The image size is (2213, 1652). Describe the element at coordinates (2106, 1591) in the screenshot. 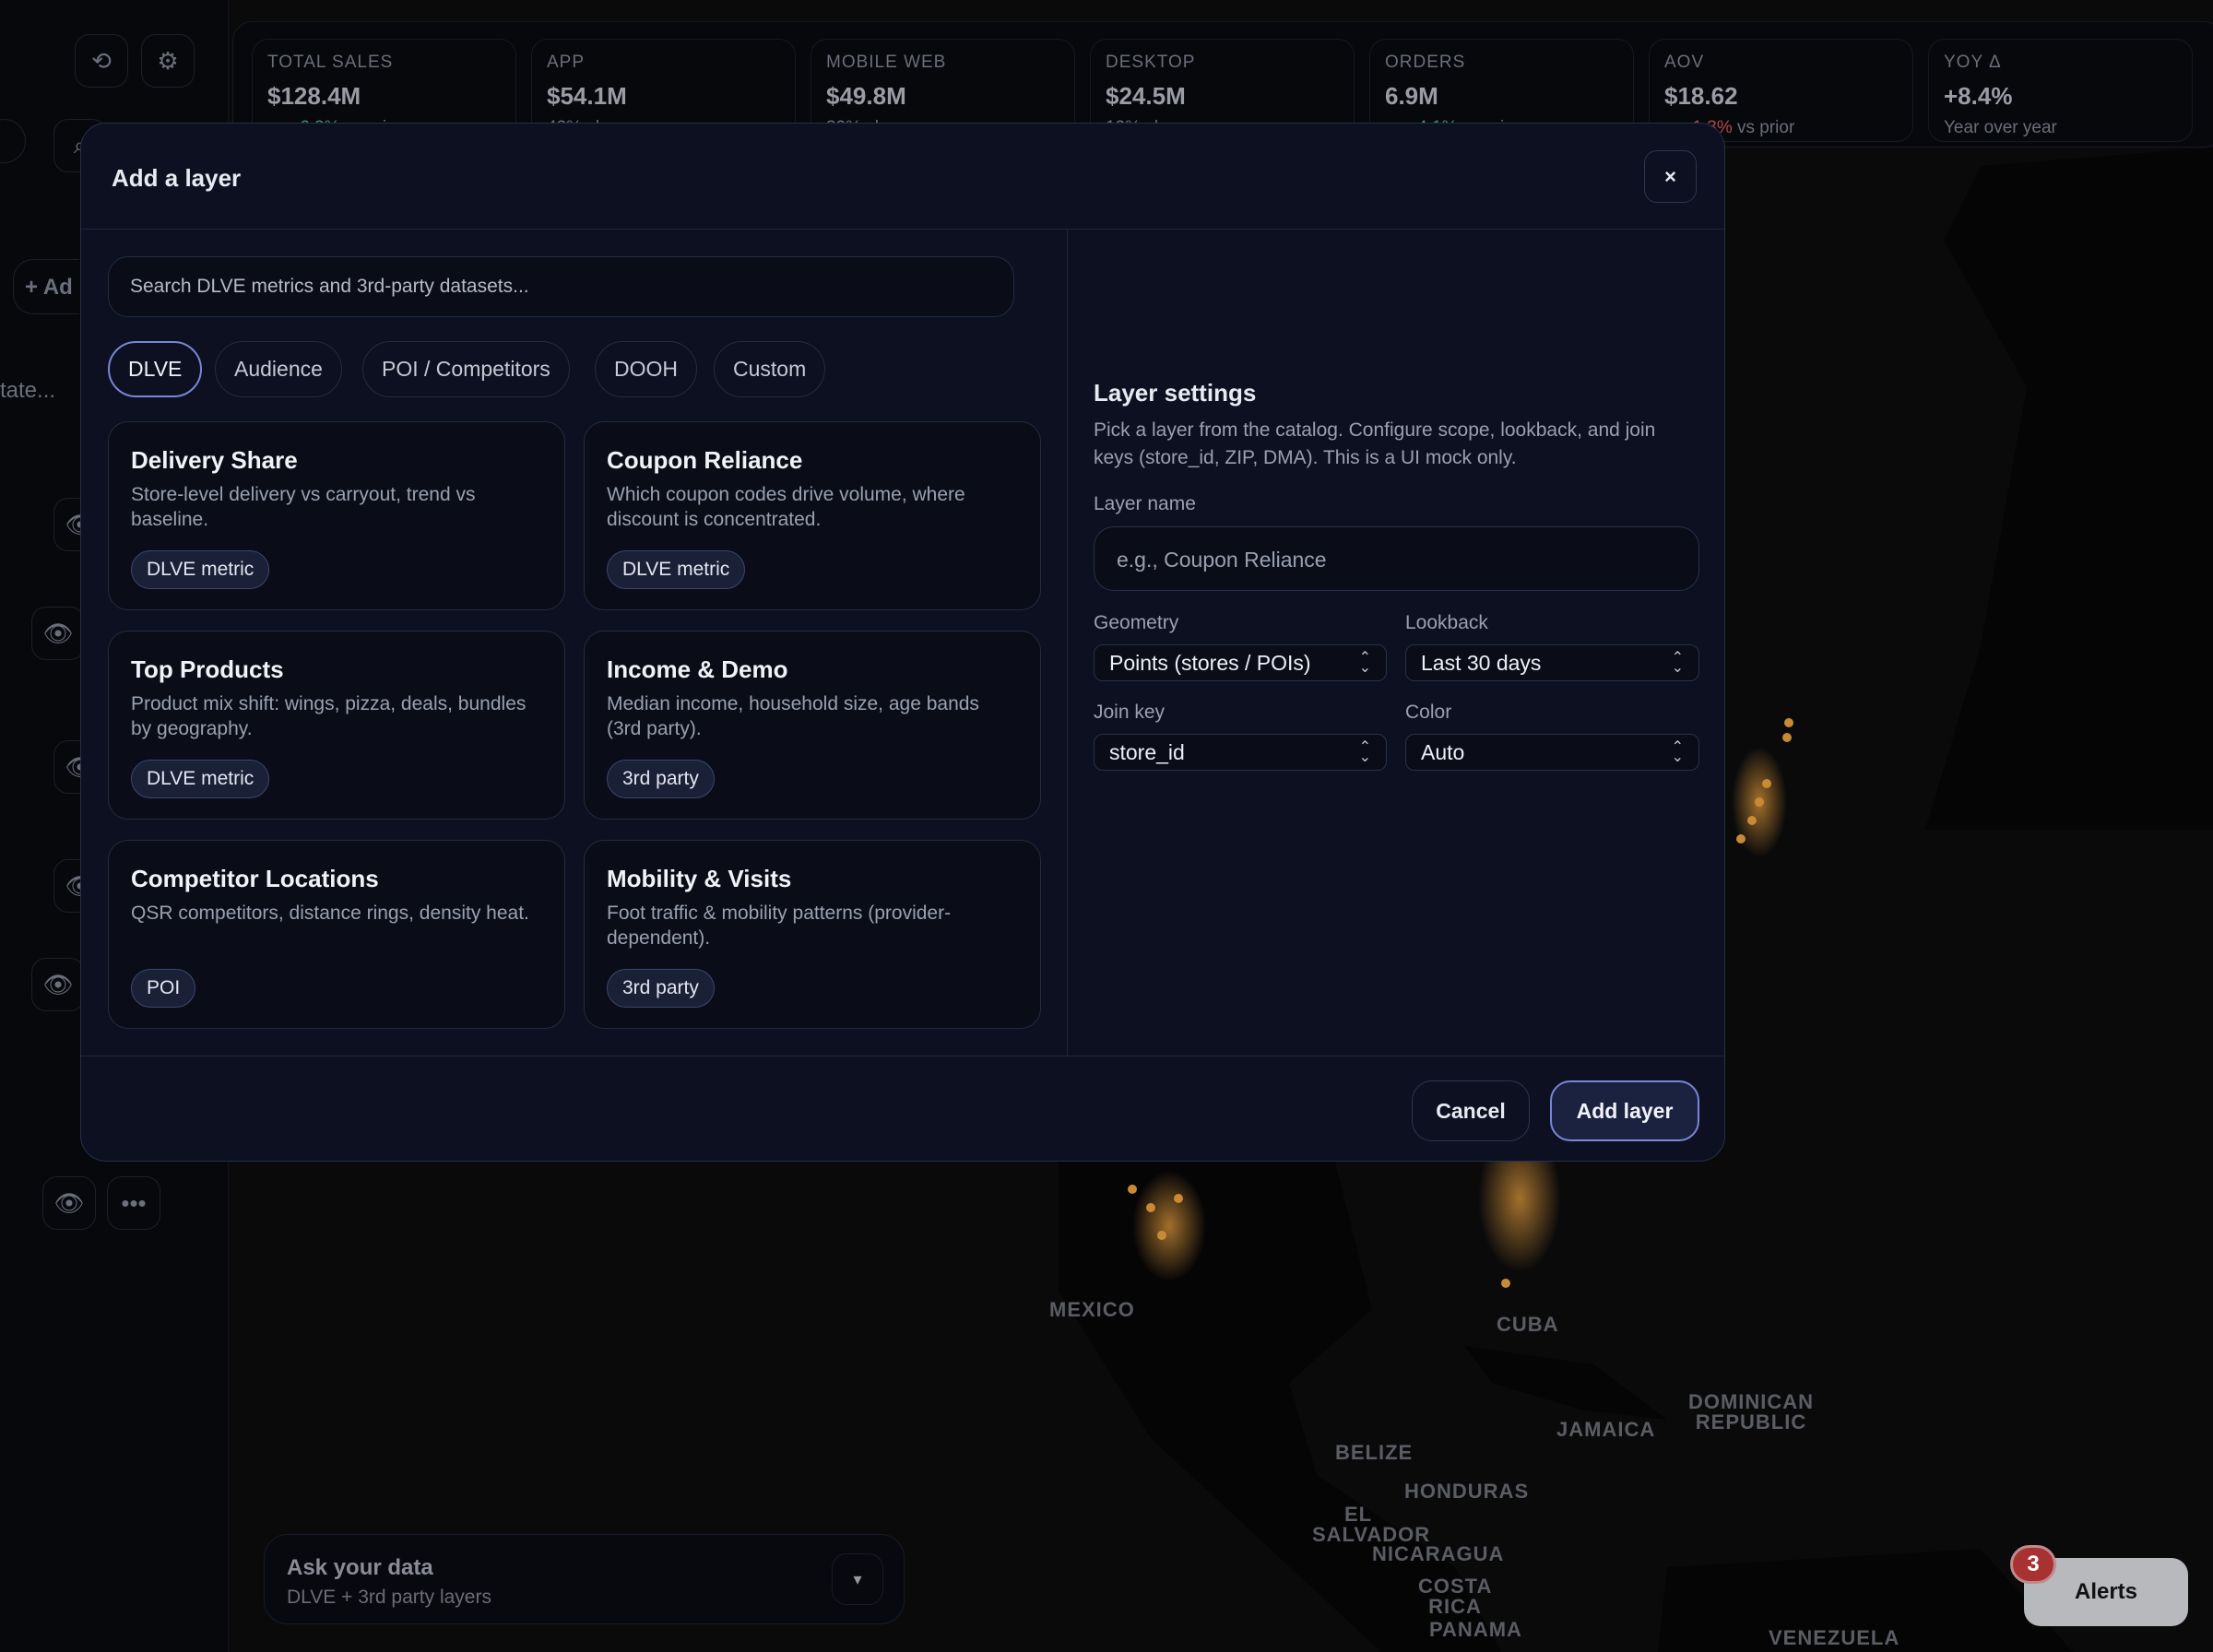

I see `alerts-label: Alerts` at that location.